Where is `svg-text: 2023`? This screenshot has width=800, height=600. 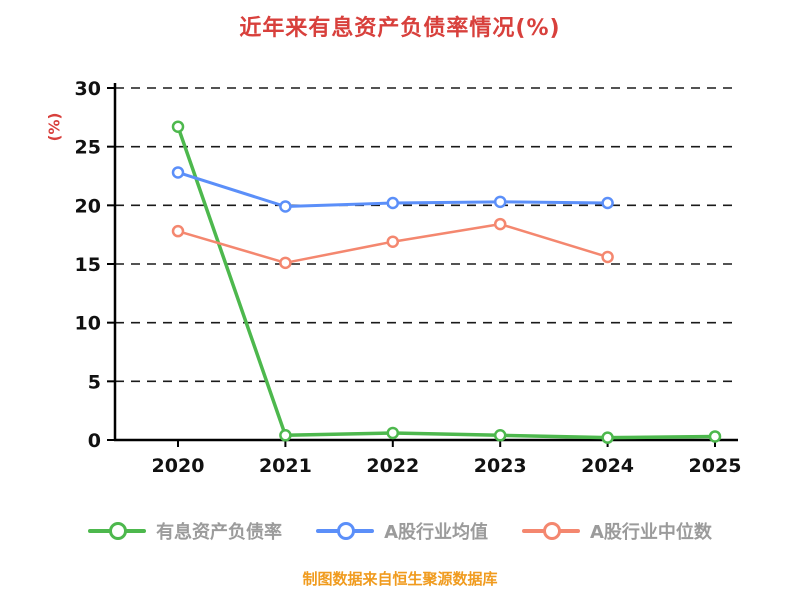 svg-text: 2023 is located at coordinates (500, 466).